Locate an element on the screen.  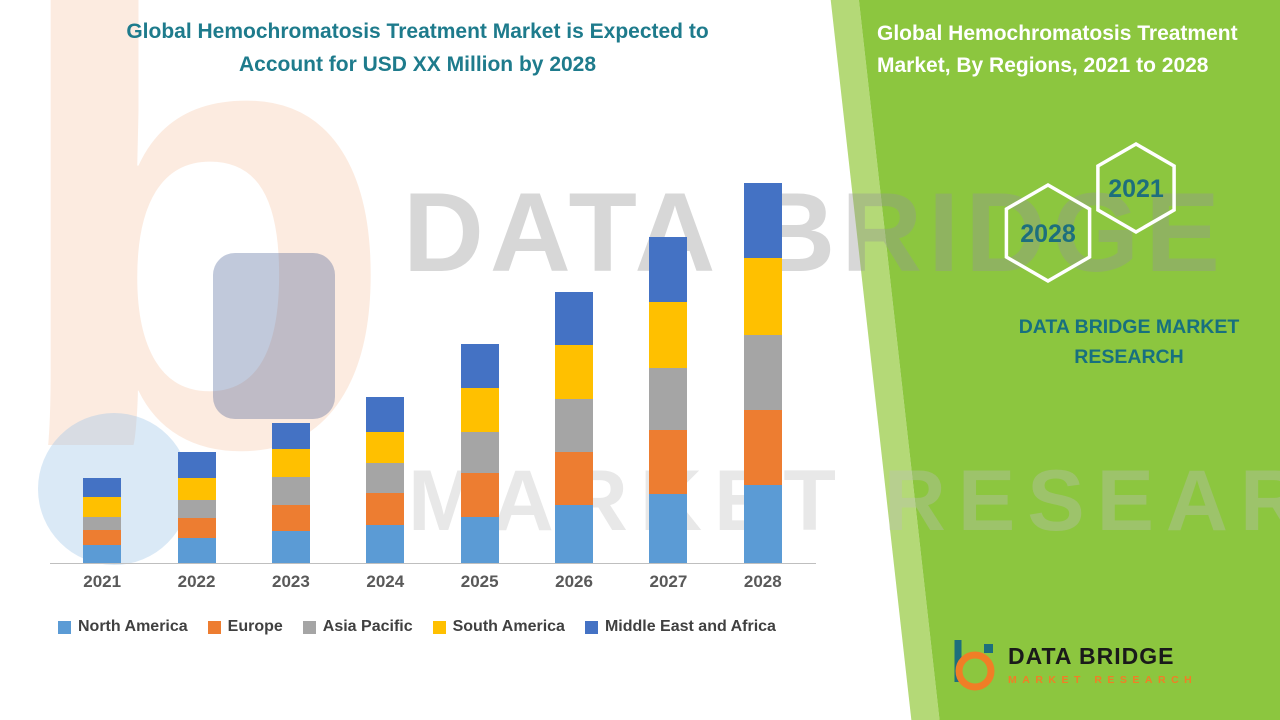
legend-item: North America is located at coordinates (123, 627).